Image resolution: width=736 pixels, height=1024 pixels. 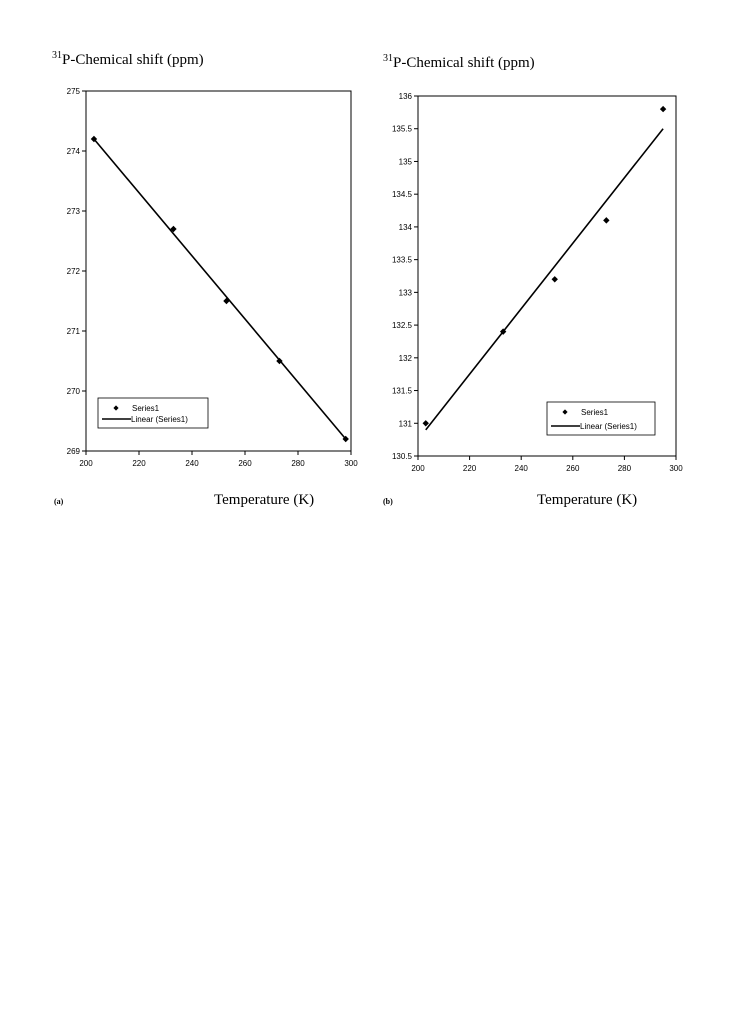 What do you see at coordinates (406, 161) in the screenshot?
I see `y-tick-label: 135` at bounding box center [406, 161].